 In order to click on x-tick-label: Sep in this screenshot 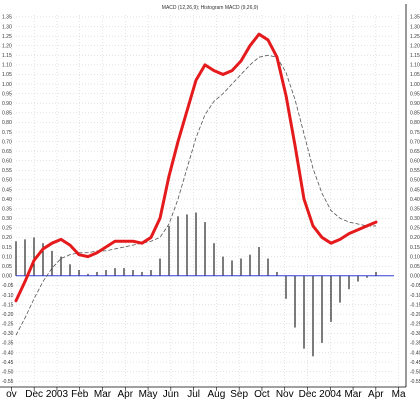, I will do `click(239, 394)`.